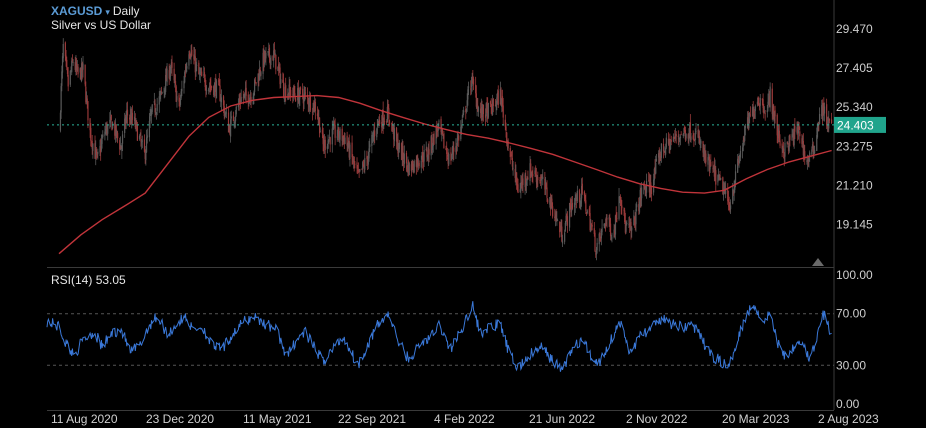 The width and height of the screenshot is (926, 428). What do you see at coordinates (110, 280) in the screenshot?
I see `rsi-legend-value: 53.05` at bounding box center [110, 280].